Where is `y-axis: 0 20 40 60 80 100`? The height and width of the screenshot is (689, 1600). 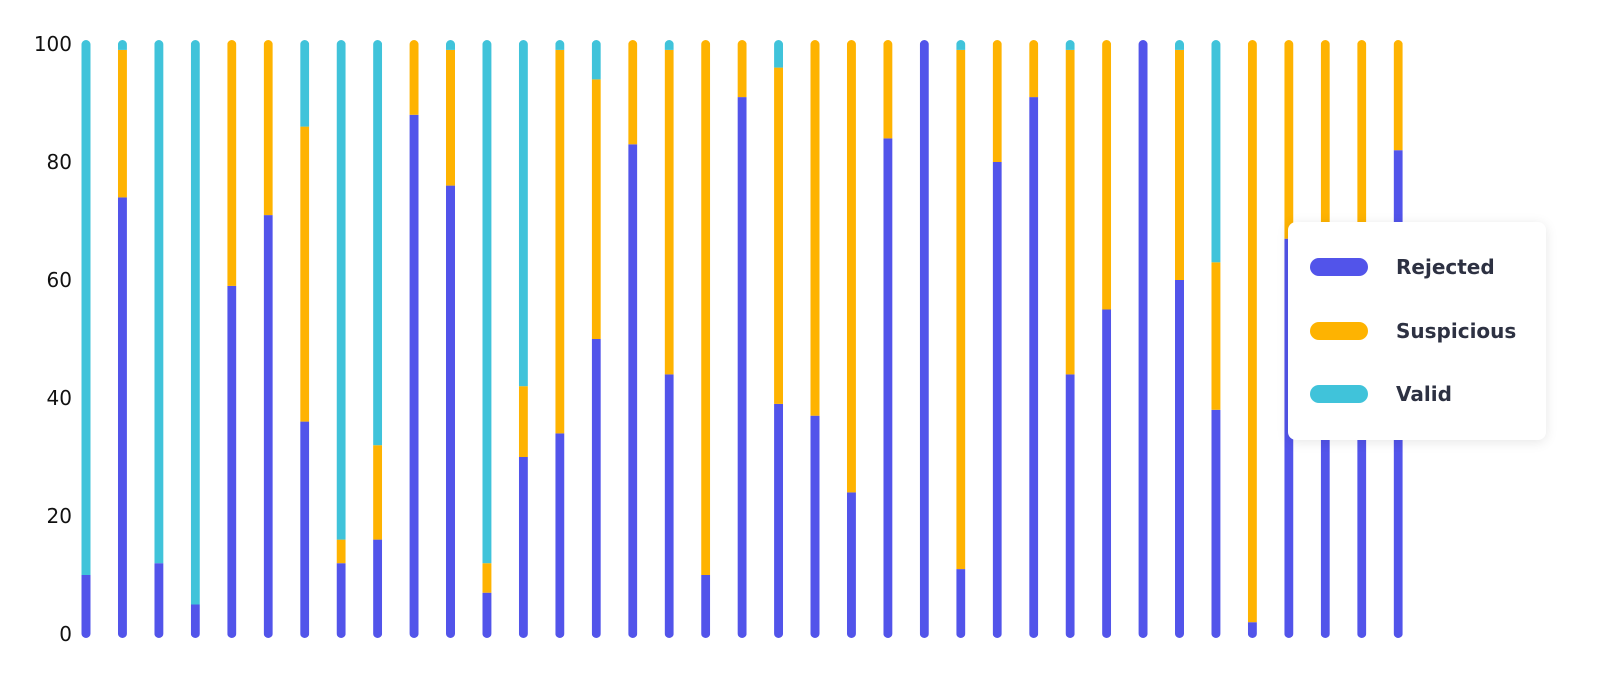 y-axis: 0 20 40 60 80 100 is located at coordinates (53, 339).